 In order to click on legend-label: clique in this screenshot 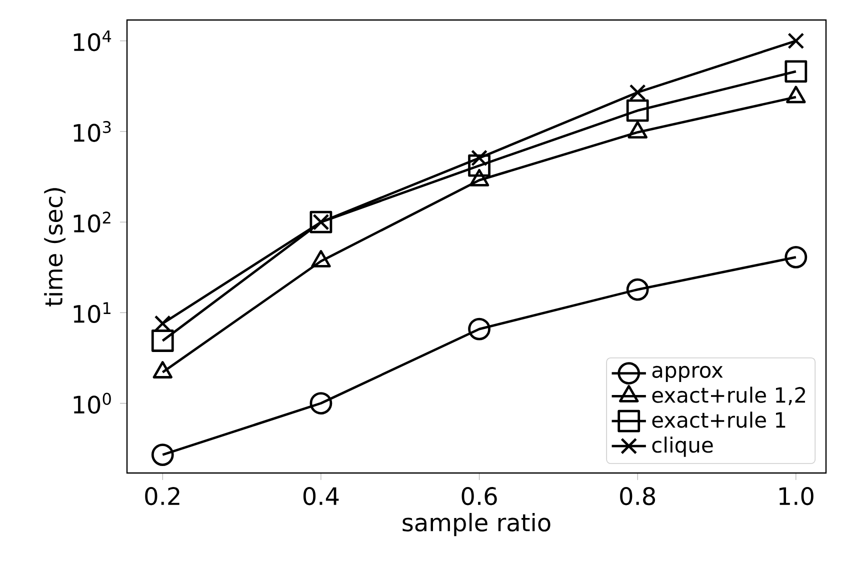, I will do `click(682, 446)`.